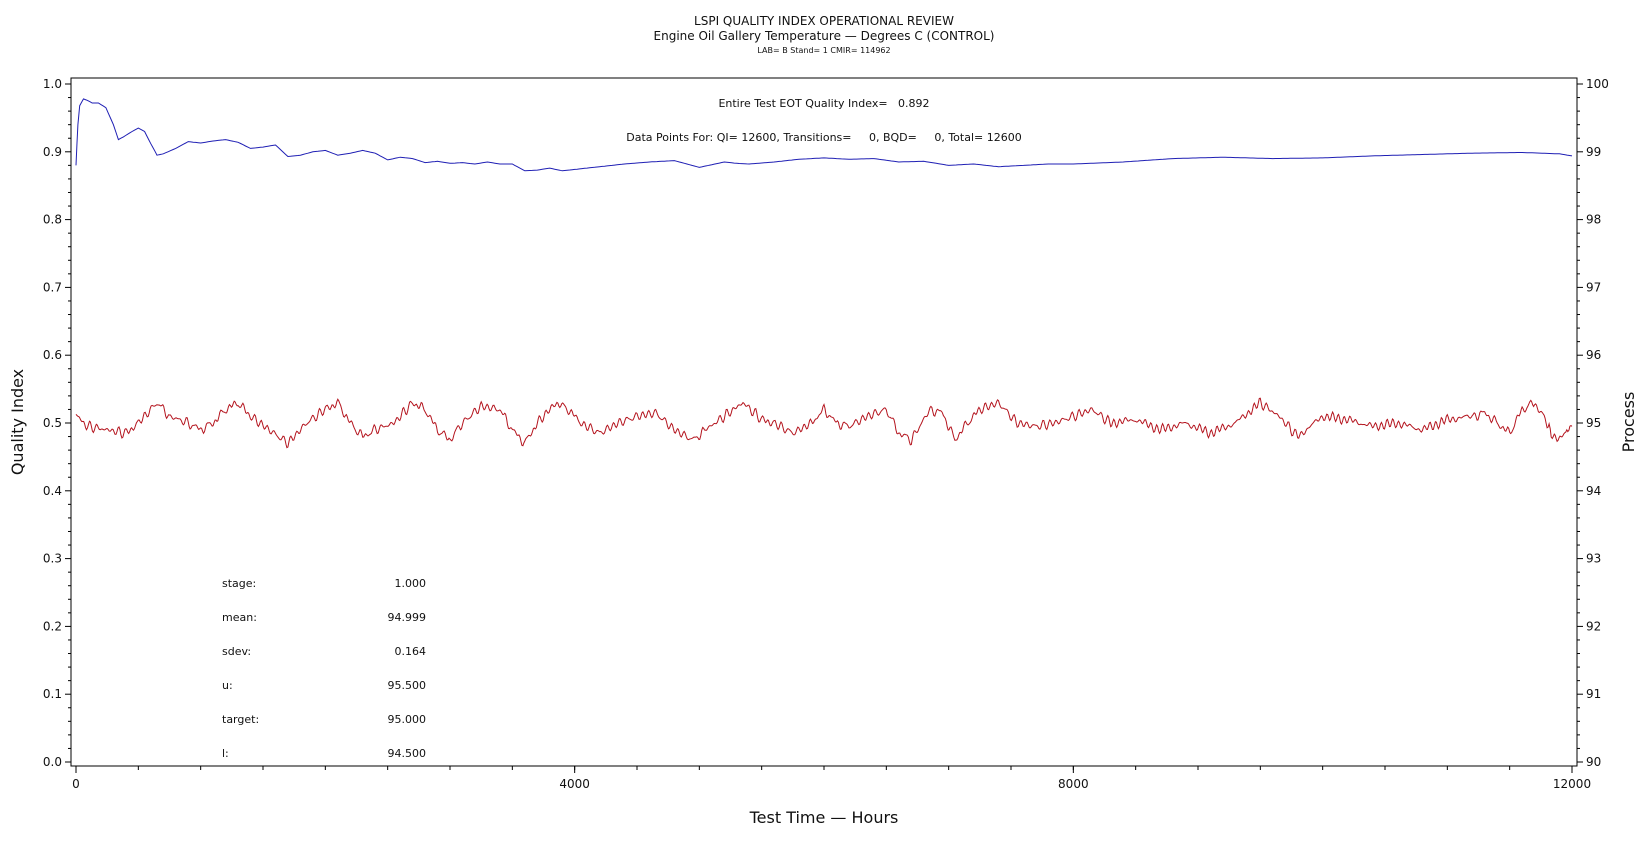 This screenshot has width=1648, height=845. Describe the element at coordinates (824, 817) in the screenshot. I see `x-axis-label: Test Time — Hours` at that location.